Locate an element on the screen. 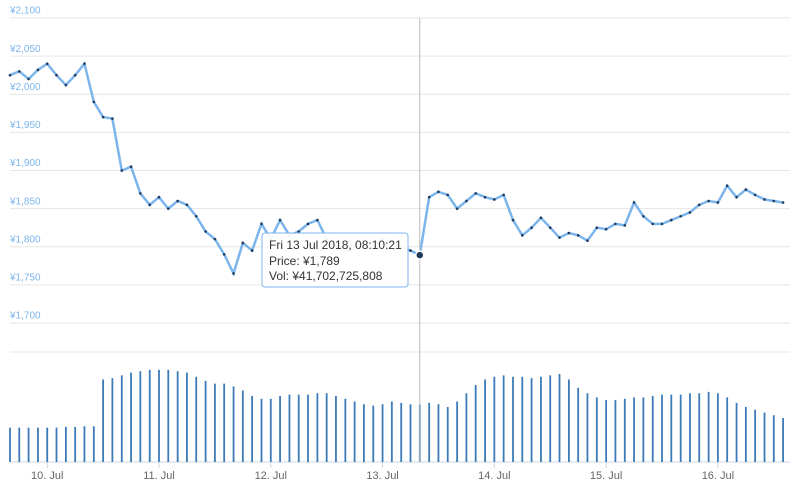  y-tick-label: ¥1,900 is located at coordinates (25, 163).